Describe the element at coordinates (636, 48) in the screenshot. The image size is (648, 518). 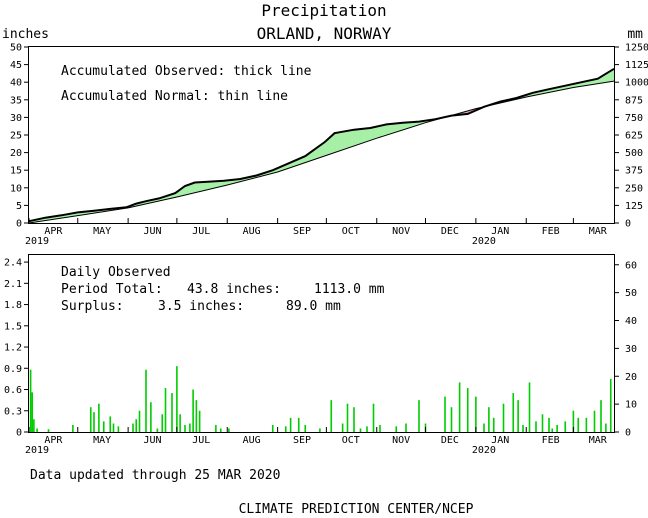
I see `y-tick-label: 1250` at that location.